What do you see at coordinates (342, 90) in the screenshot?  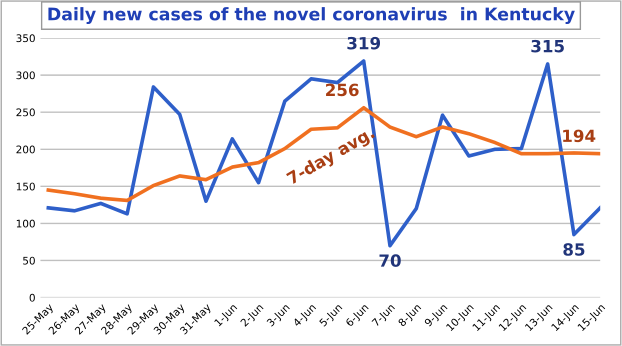 I see `data-label: 256` at bounding box center [342, 90].